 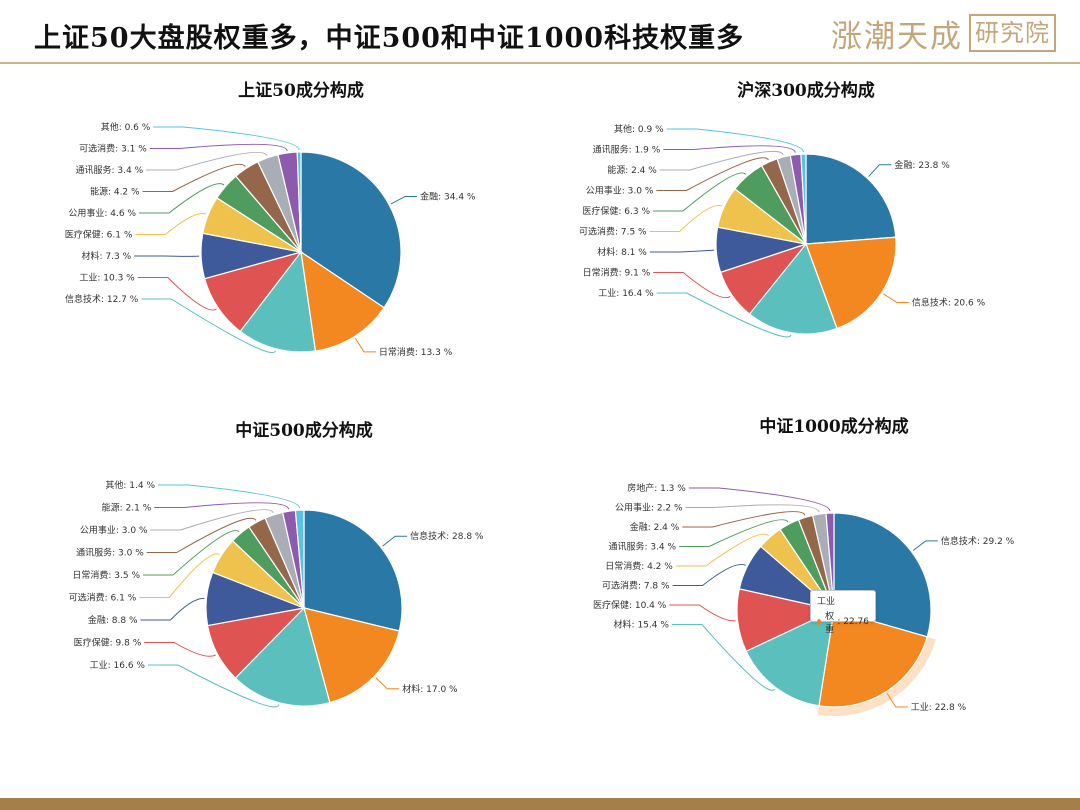 What do you see at coordinates (102, 213) in the screenshot?
I see `slice-label: 公用事业: 4.6 %` at bounding box center [102, 213].